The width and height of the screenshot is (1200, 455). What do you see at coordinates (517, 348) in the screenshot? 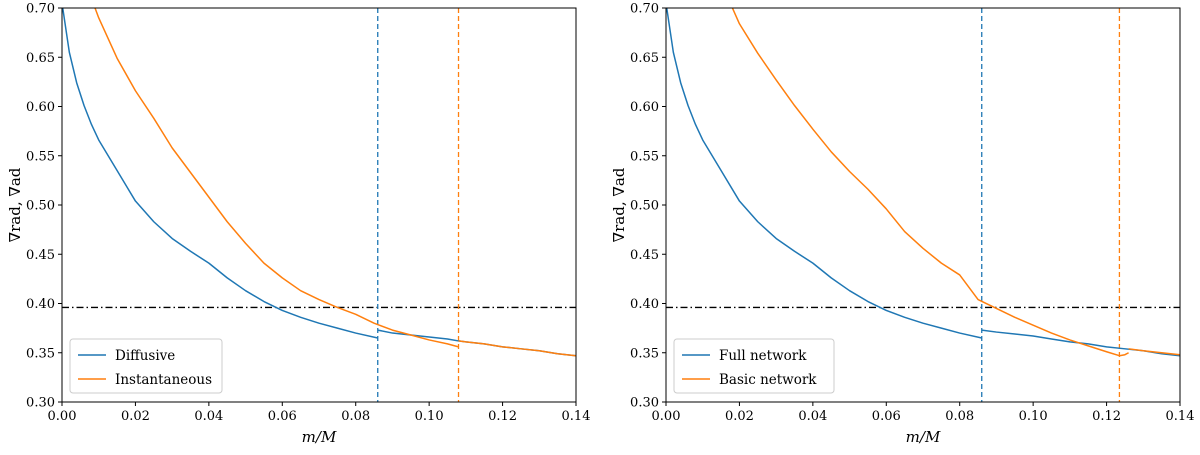
I see `series-line-instantaneous` at bounding box center [517, 348].